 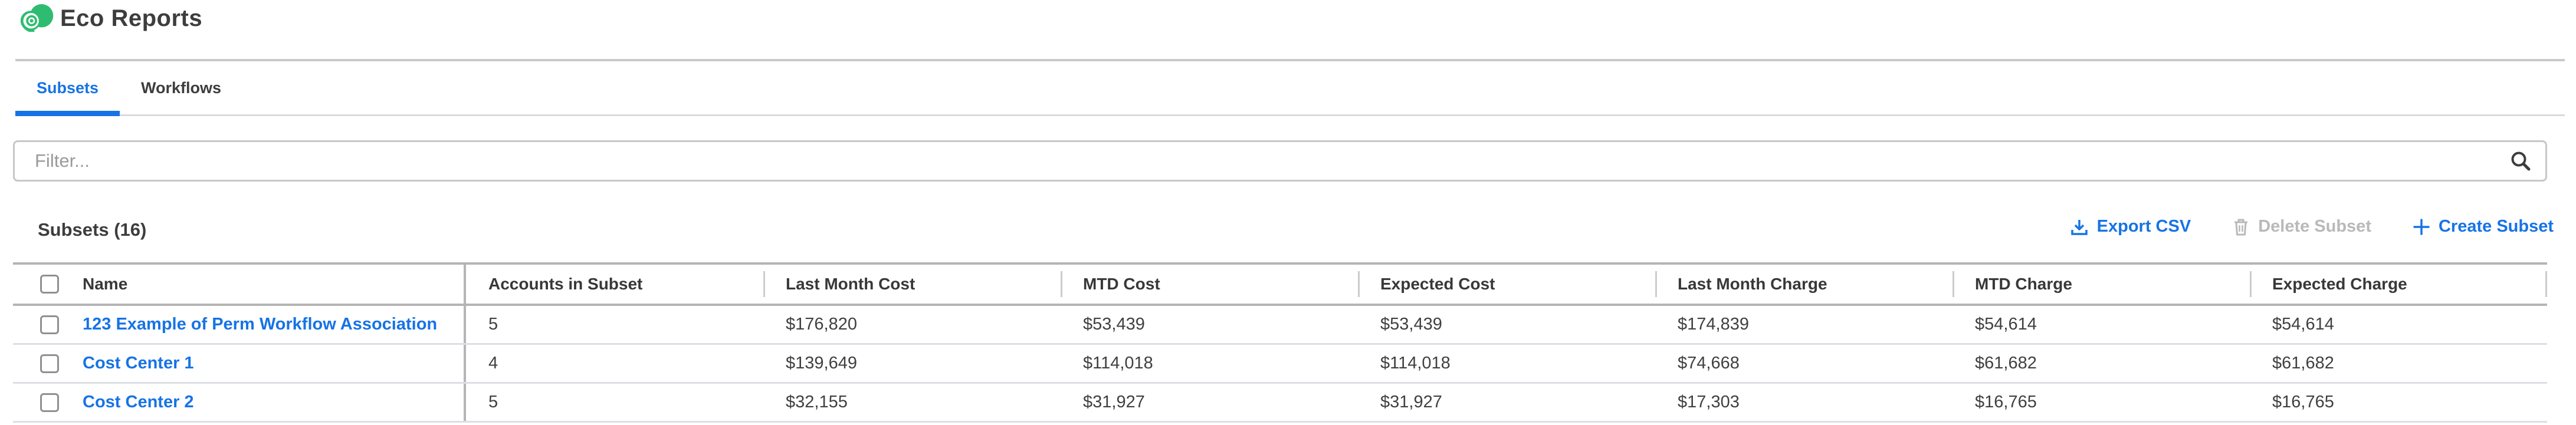 I want to click on name-cell: 123 Example of Perm Workflow Association, so click(x=239, y=324).